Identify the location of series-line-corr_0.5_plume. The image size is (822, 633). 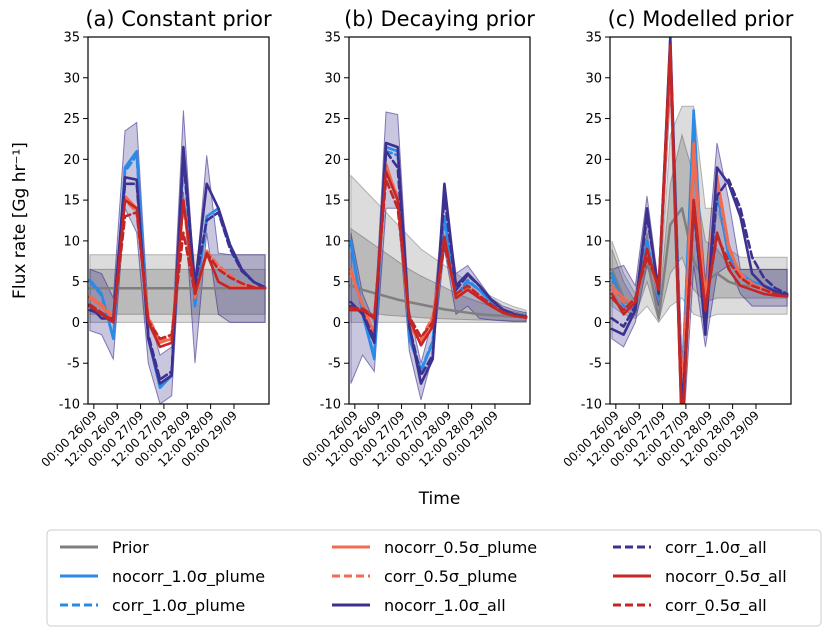
(699, 229).